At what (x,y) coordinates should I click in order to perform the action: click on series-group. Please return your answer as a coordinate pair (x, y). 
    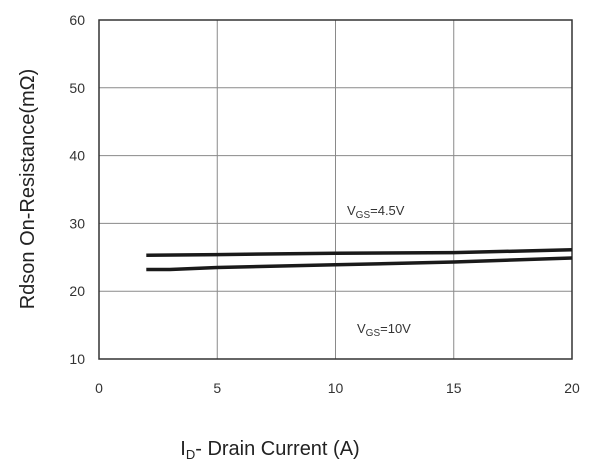
    Looking at the image, I should click on (359, 260).